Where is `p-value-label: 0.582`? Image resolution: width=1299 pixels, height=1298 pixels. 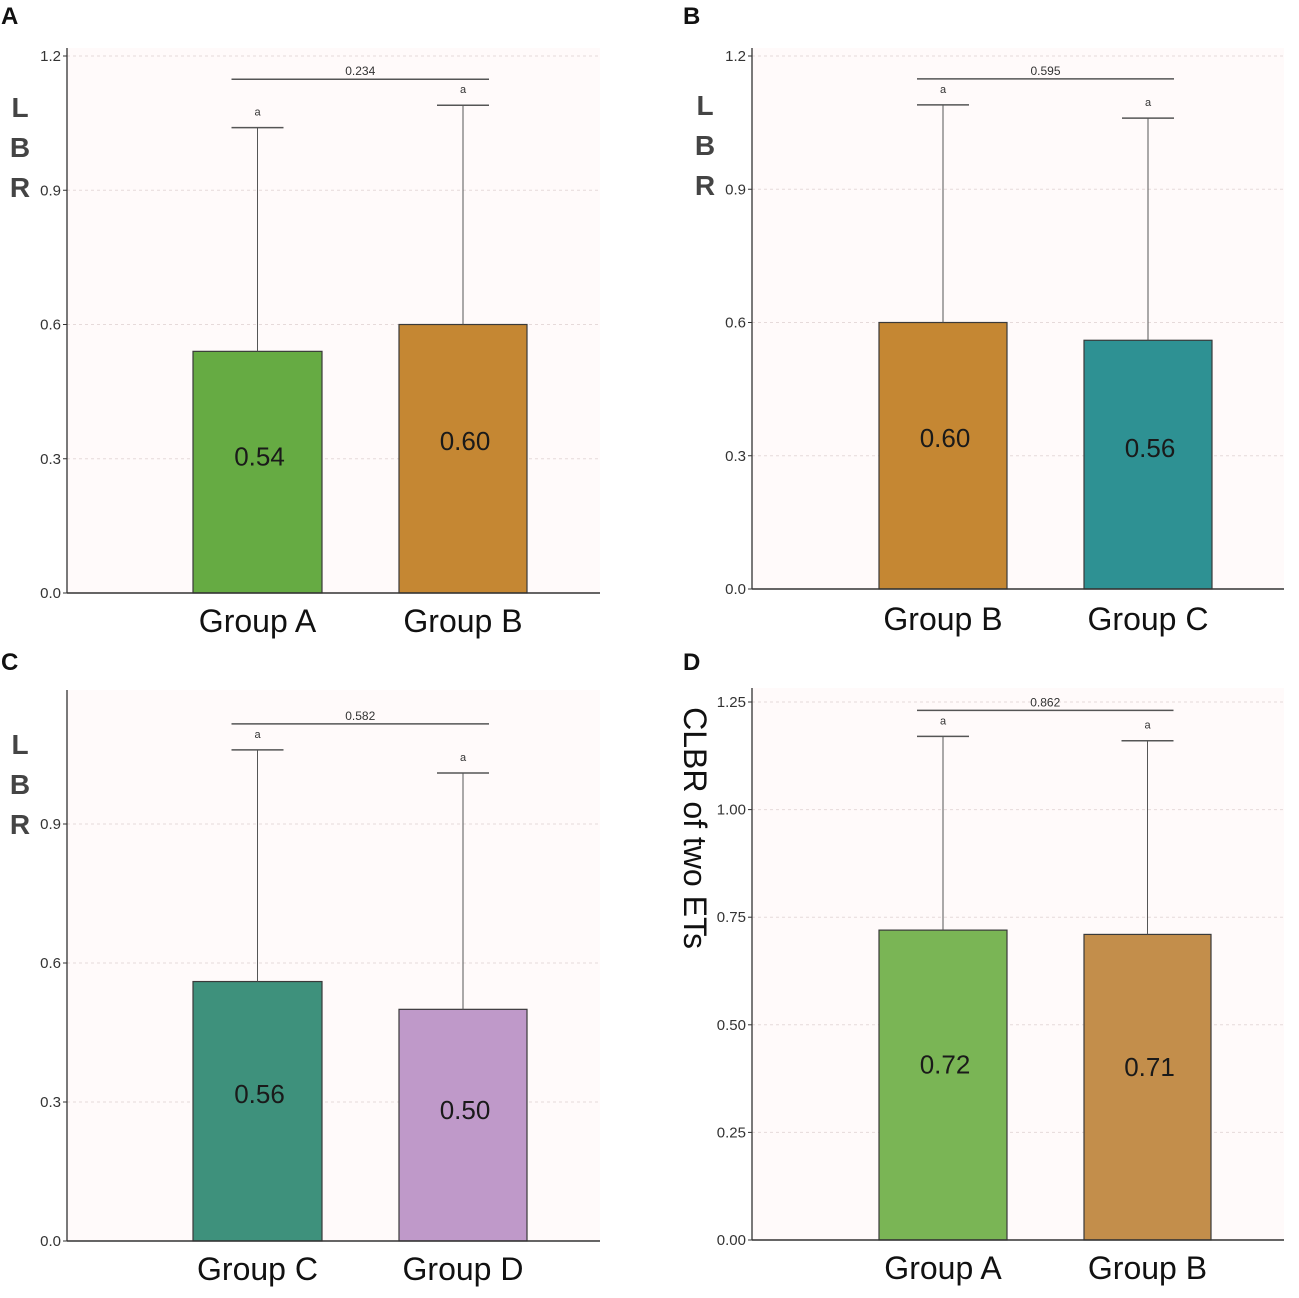
p-value-label: 0.582 is located at coordinates (360, 716).